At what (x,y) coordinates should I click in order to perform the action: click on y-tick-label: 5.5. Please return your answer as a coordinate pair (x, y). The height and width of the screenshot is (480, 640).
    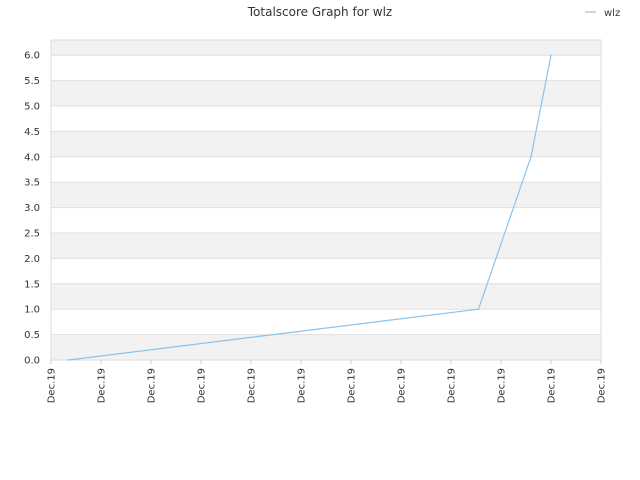
    Looking at the image, I should click on (32, 81).